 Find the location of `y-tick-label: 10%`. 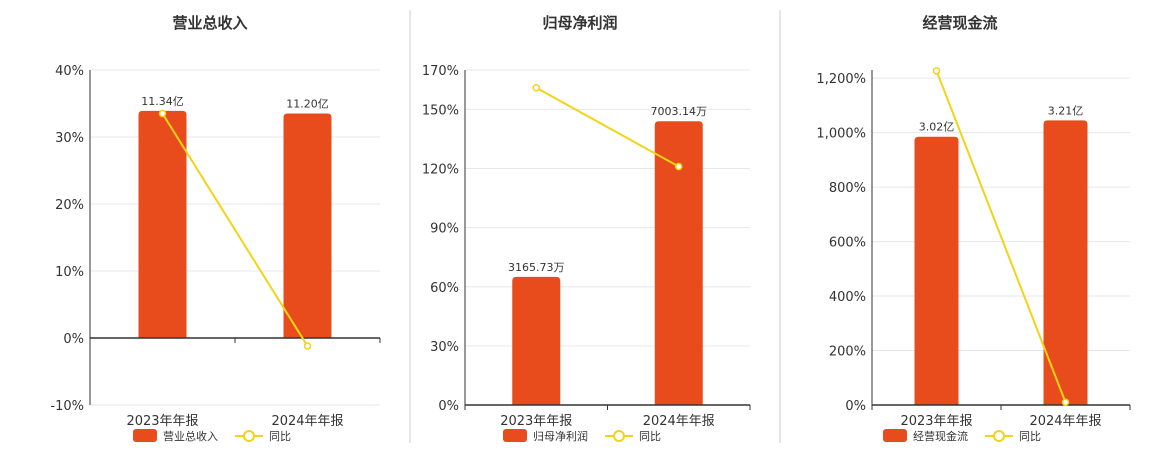

y-tick-label: 10% is located at coordinates (69, 272).